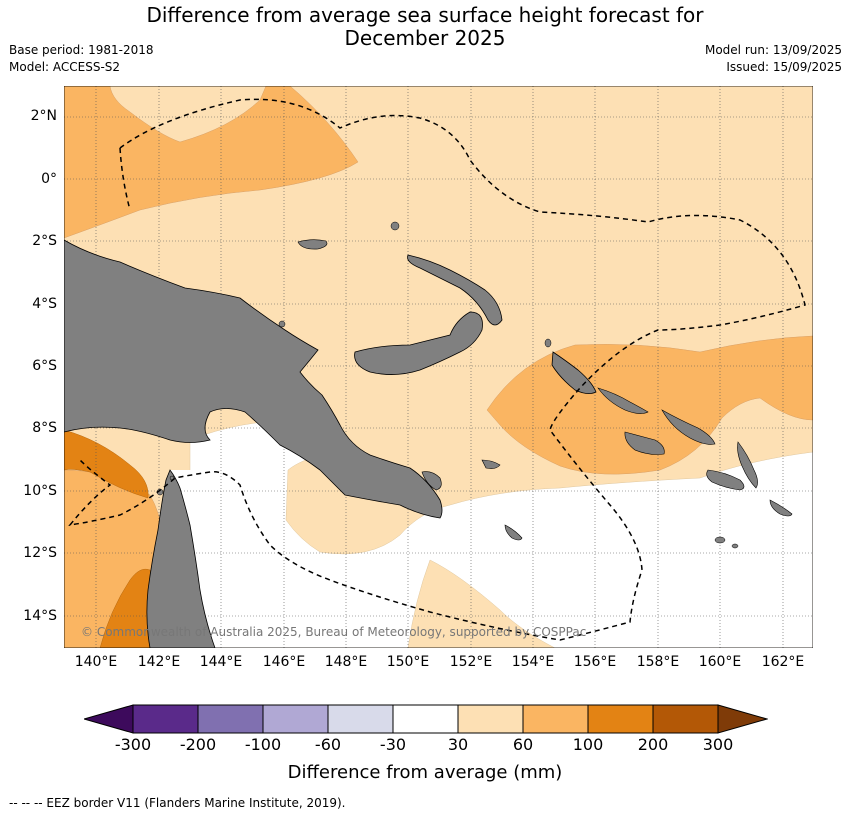 The height and width of the screenshot is (816, 850). I want to click on colorbar-tick-neg100: -100, so click(263, 744).